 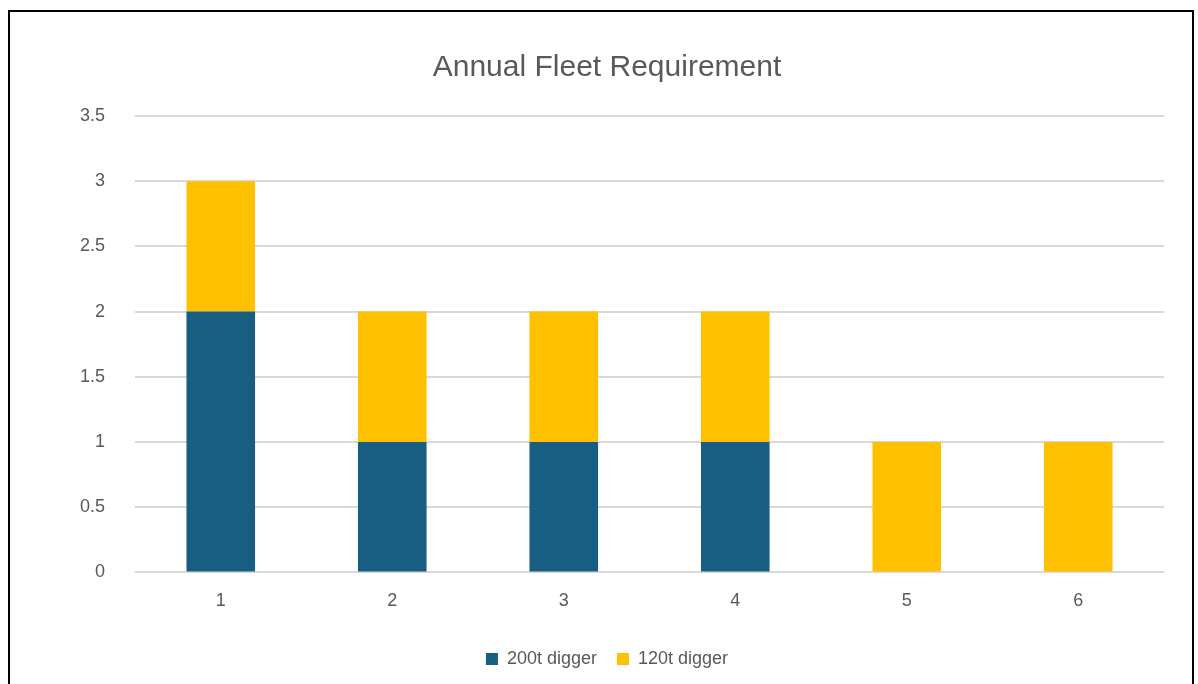 What do you see at coordinates (683, 657) in the screenshot?
I see `legend-label: 120t digger` at bounding box center [683, 657].